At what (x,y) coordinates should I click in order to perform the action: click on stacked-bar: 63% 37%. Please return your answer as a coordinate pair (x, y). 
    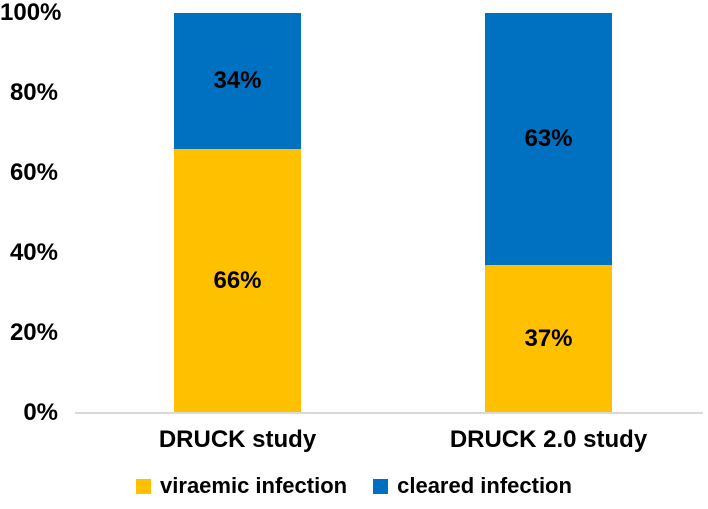
    Looking at the image, I should click on (548, 213).